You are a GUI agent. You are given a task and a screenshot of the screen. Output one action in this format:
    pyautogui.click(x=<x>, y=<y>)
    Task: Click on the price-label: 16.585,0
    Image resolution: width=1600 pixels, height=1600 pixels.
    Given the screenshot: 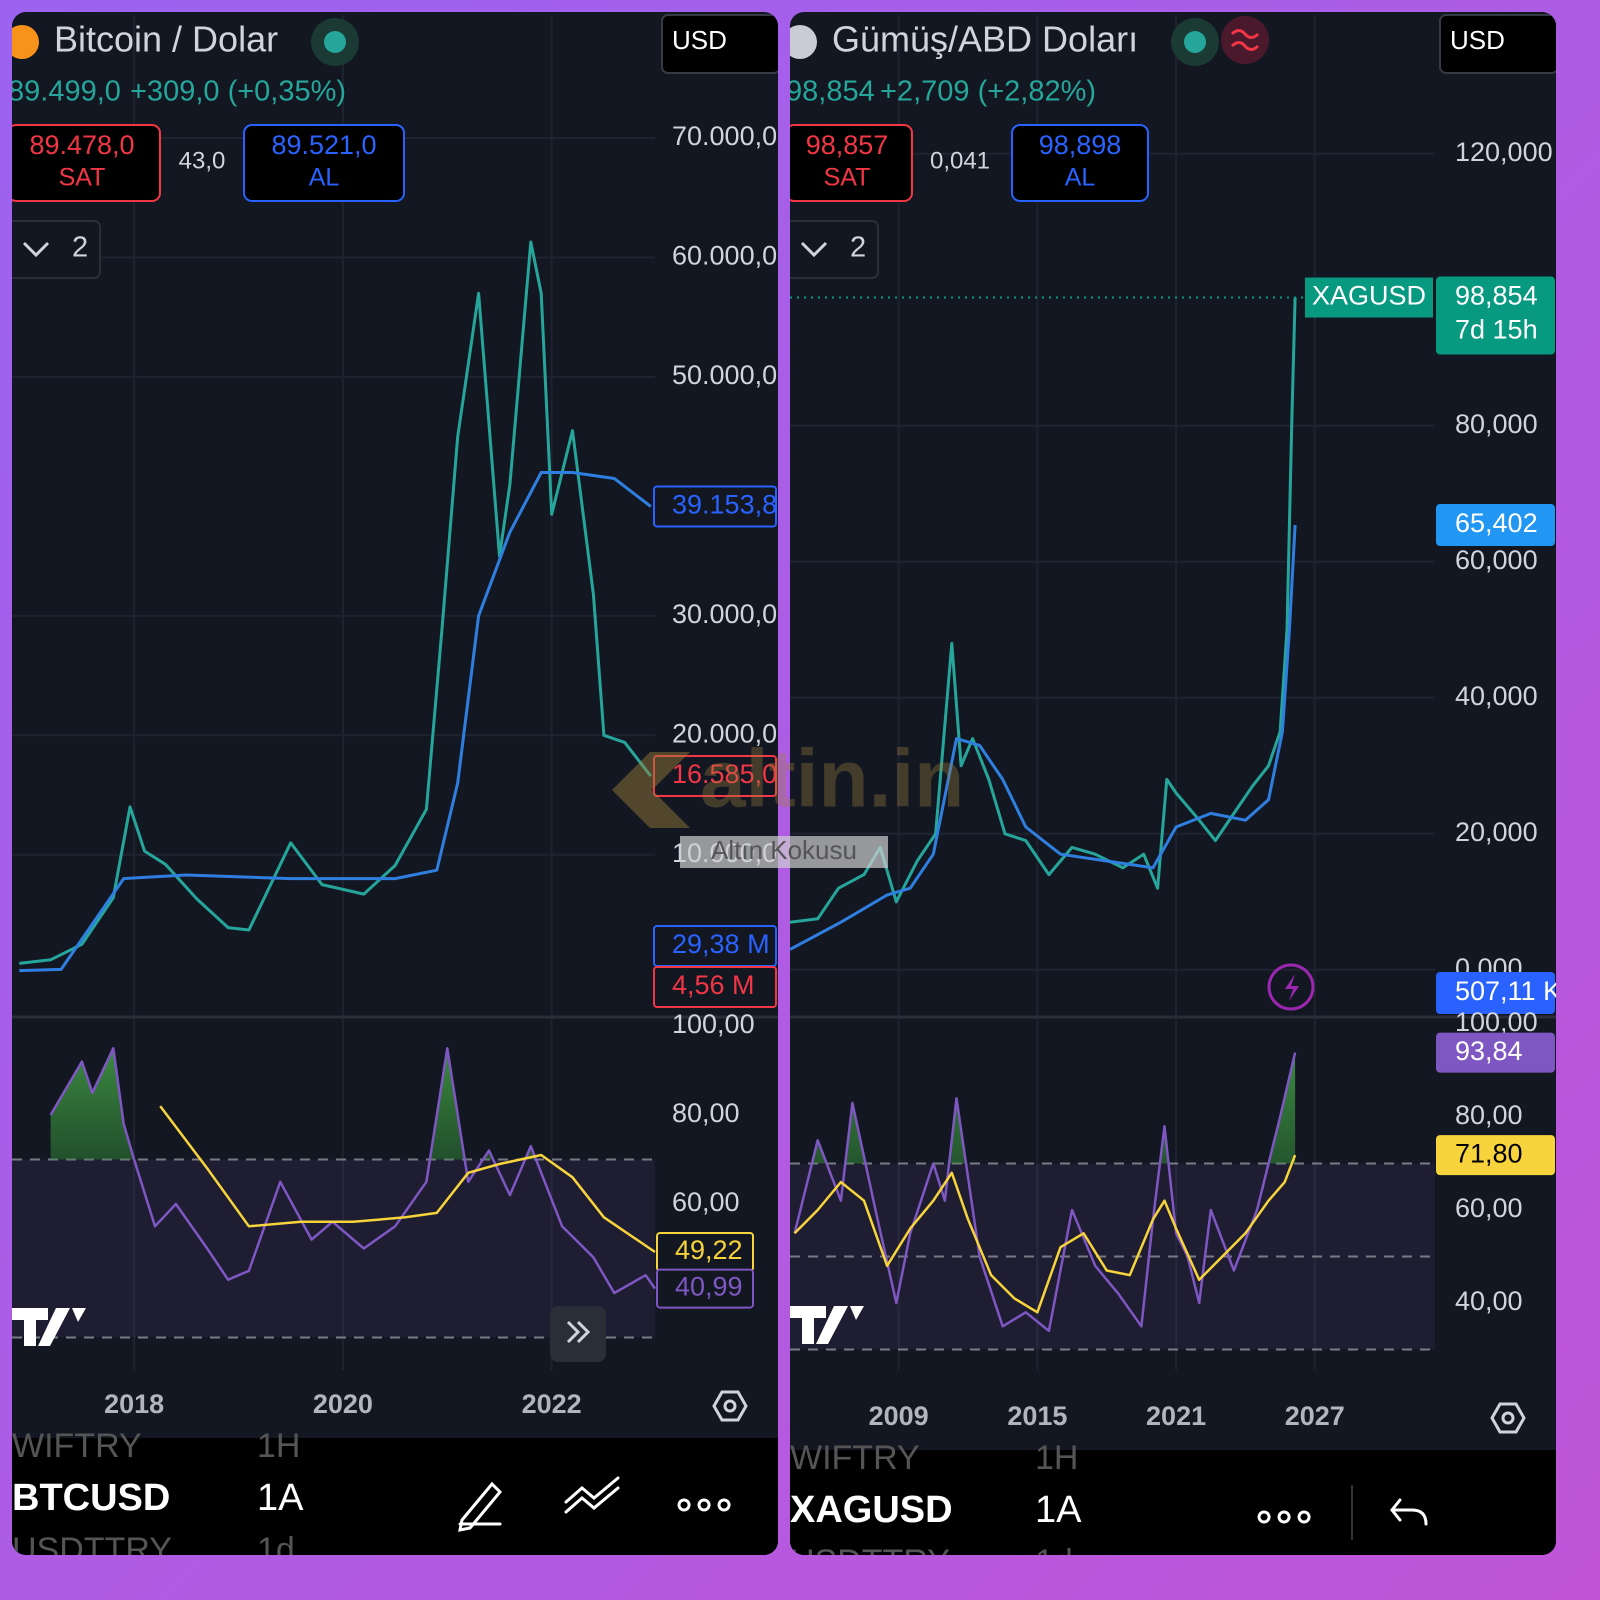 What is the action you would take?
    pyautogui.click(x=724, y=774)
    